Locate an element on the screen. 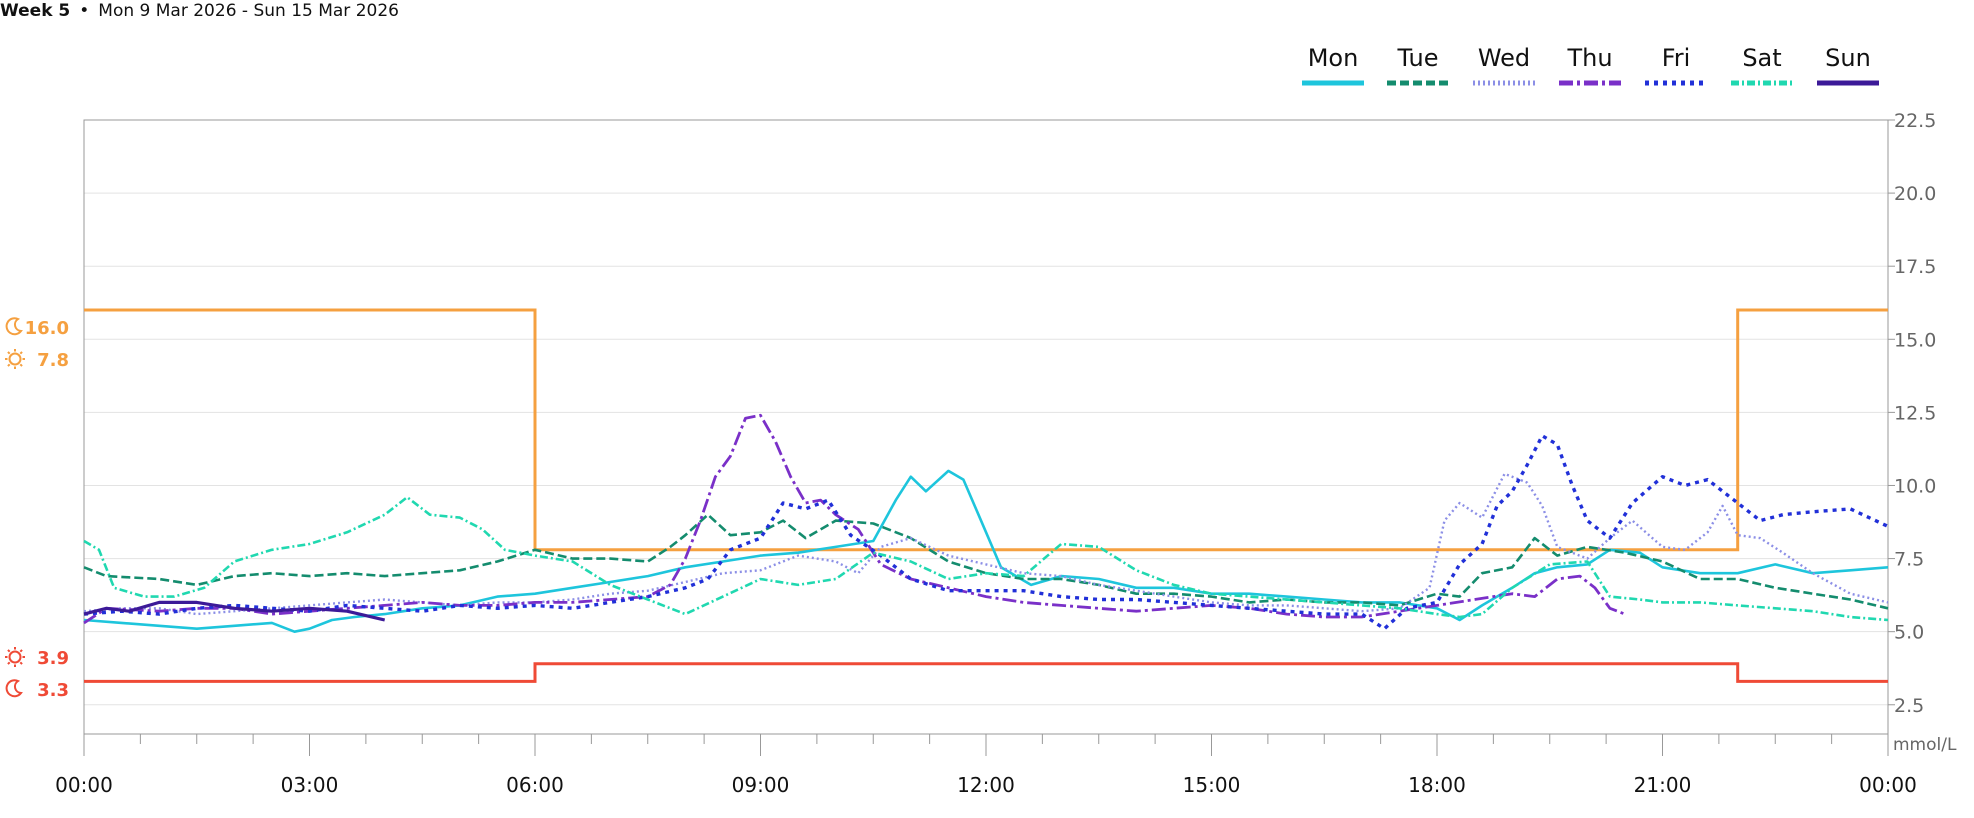 The image size is (1974, 818). y-tick-label: 17.5 is located at coordinates (1915, 267).